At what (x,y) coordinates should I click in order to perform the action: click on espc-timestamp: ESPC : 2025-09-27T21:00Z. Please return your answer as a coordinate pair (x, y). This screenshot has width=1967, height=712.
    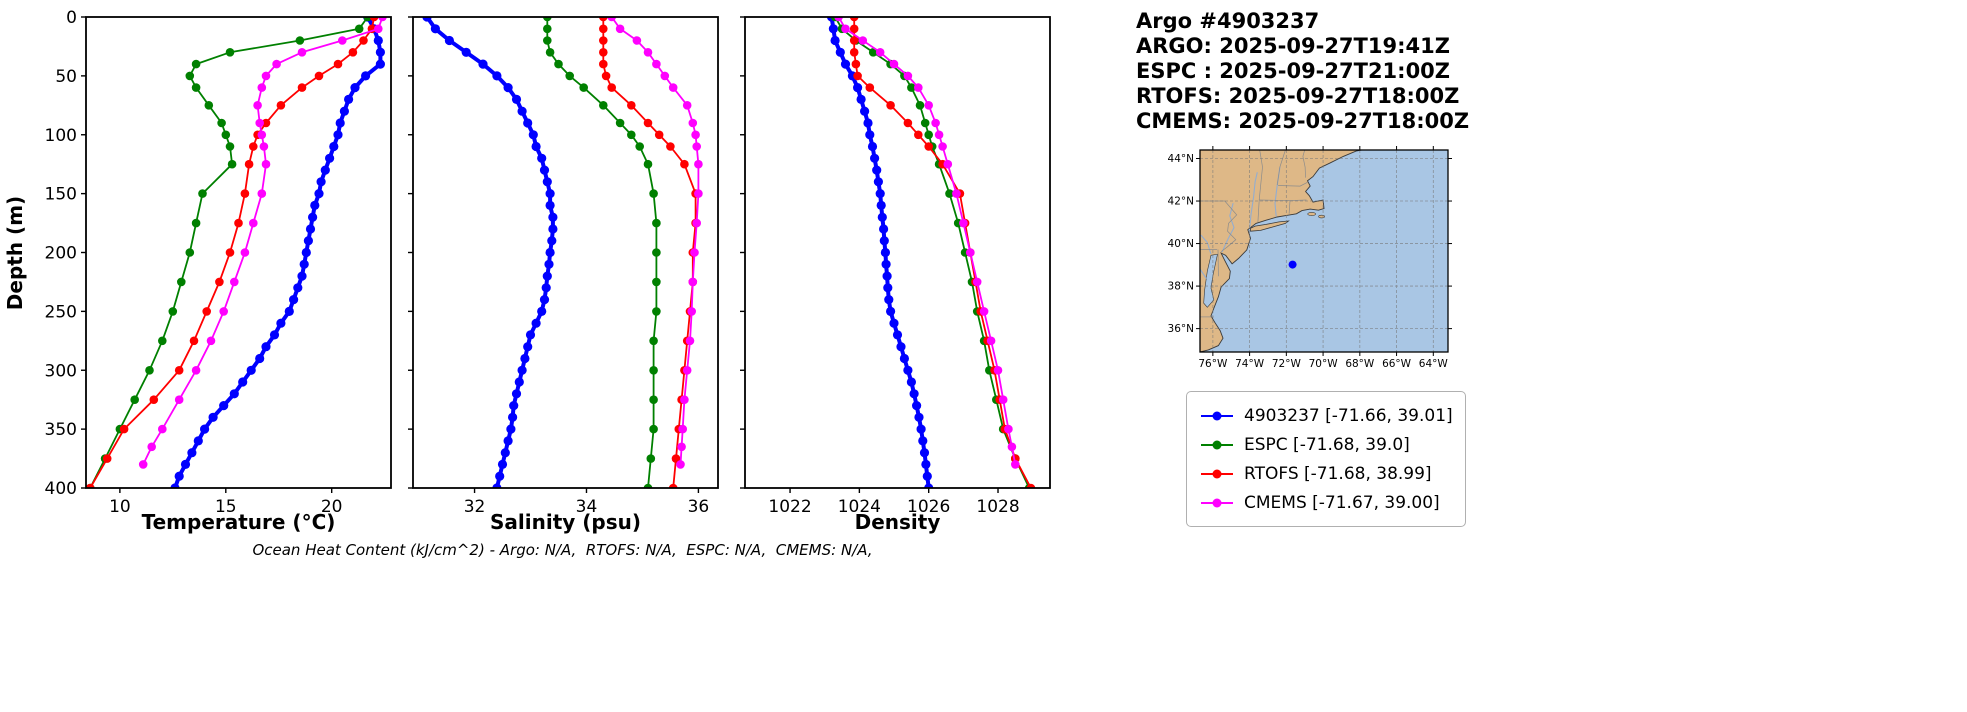
    Looking at the image, I should click on (1293, 71).